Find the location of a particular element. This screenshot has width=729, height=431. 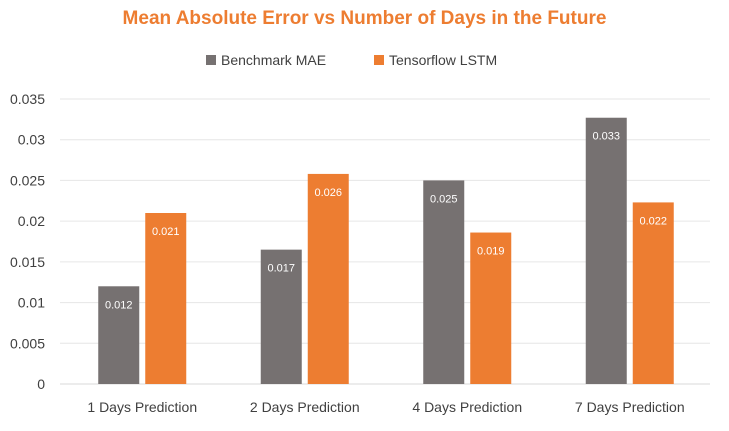

data-label: 0.025 is located at coordinates (444, 199).